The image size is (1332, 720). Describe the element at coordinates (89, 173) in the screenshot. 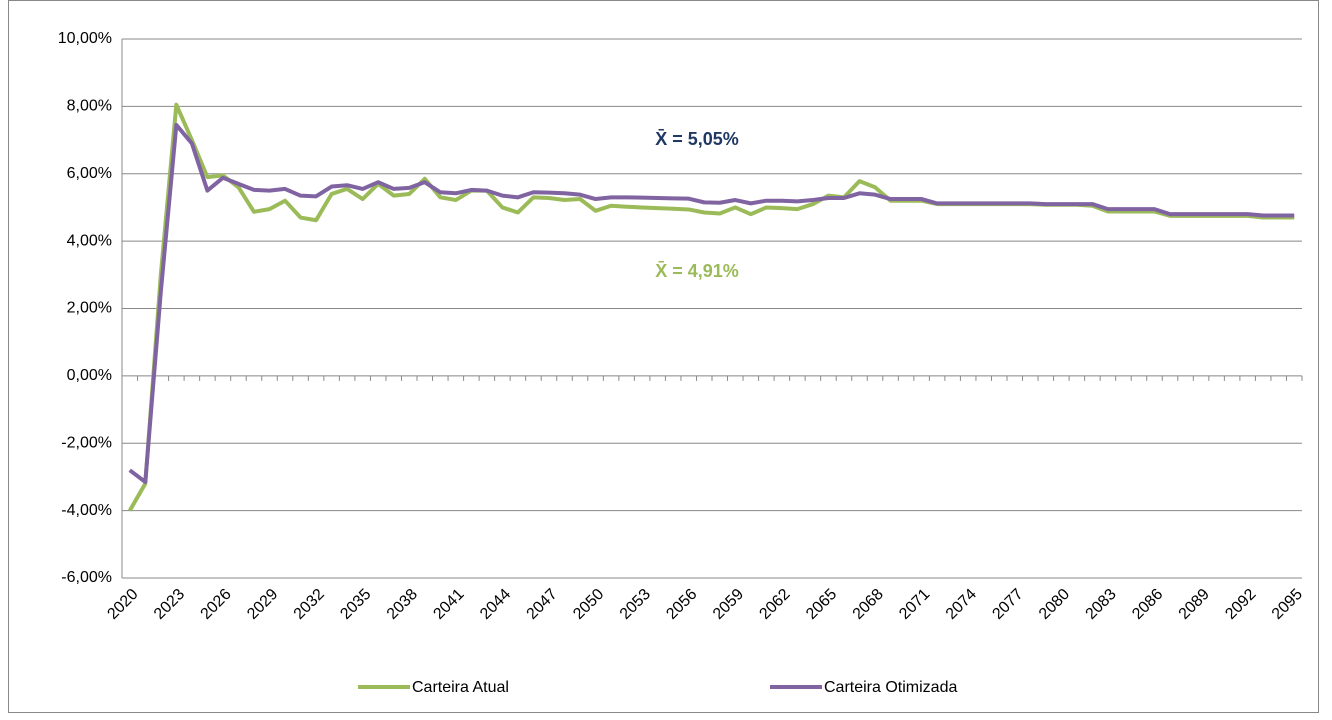

I see `y-tick-label: 6,00%` at that location.